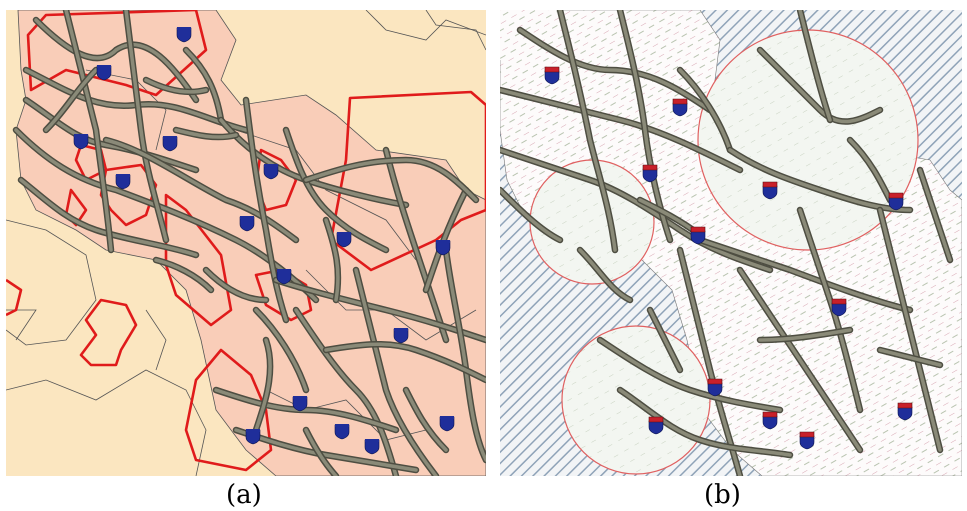 This screenshot has width=967, height=511. Describe the element at coordinates (722, 495) in the screenshot. I see `caption-b: (b)` at that location.